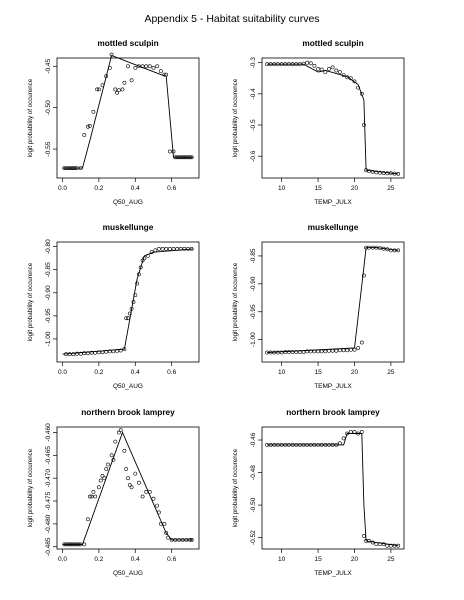 The width and height of the screenshot is (464, 600). I want to click on y-tick-label: -0.50, so click(253, 504).